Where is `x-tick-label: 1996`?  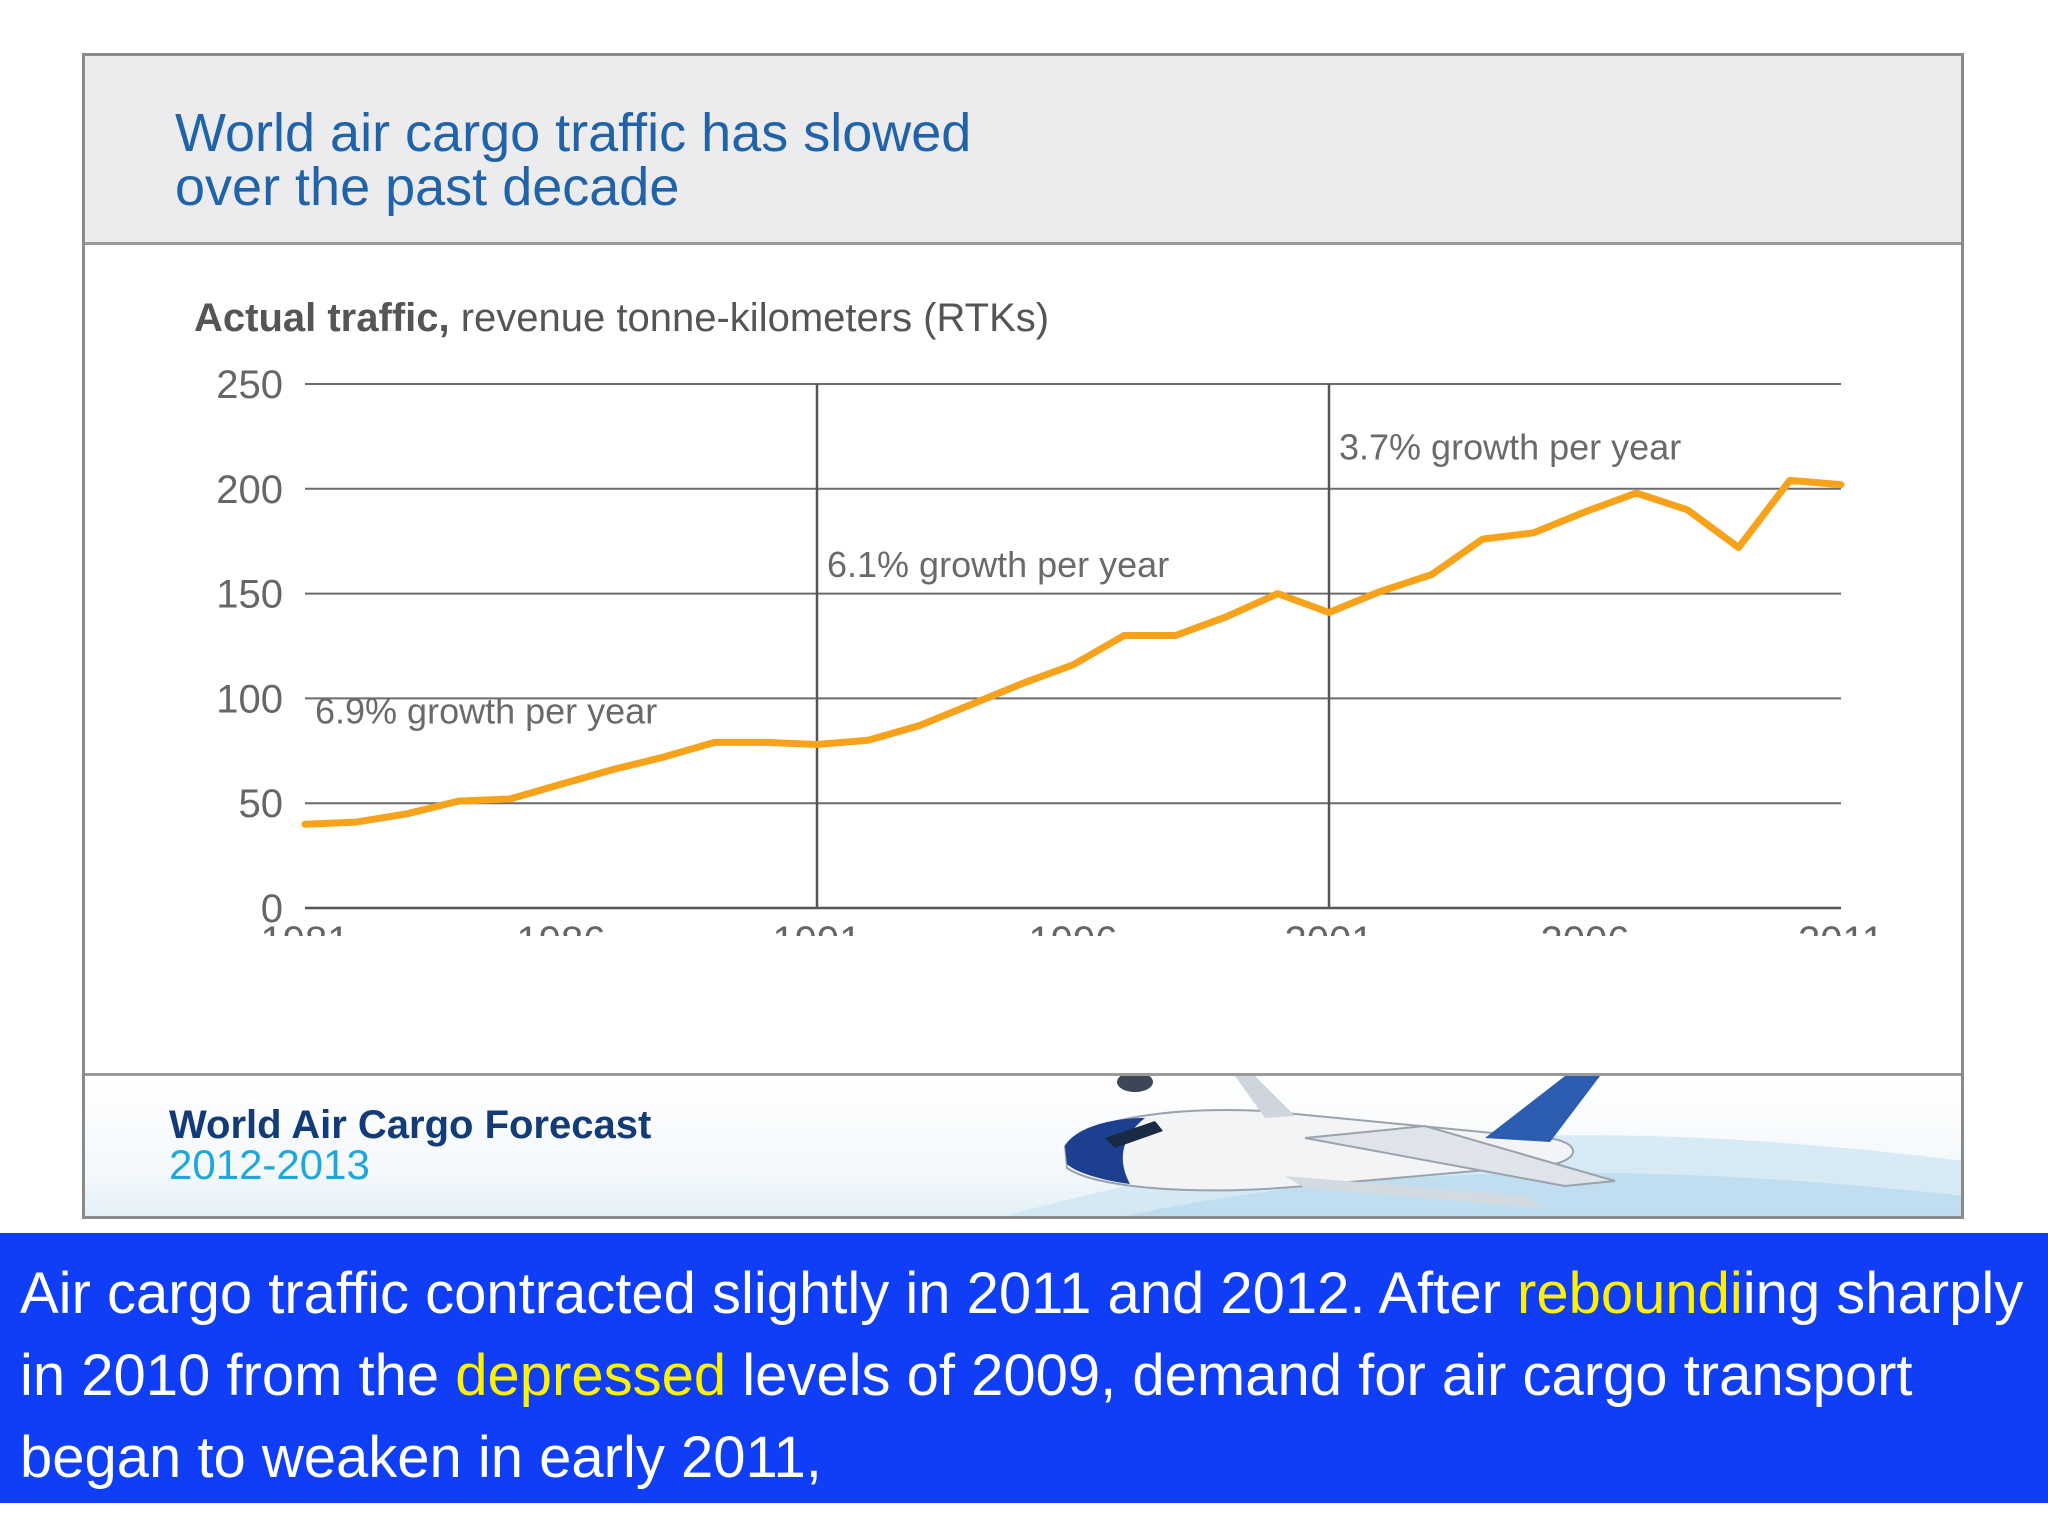
x-tick-label: 1996 is located at coordinates (1073, 927).